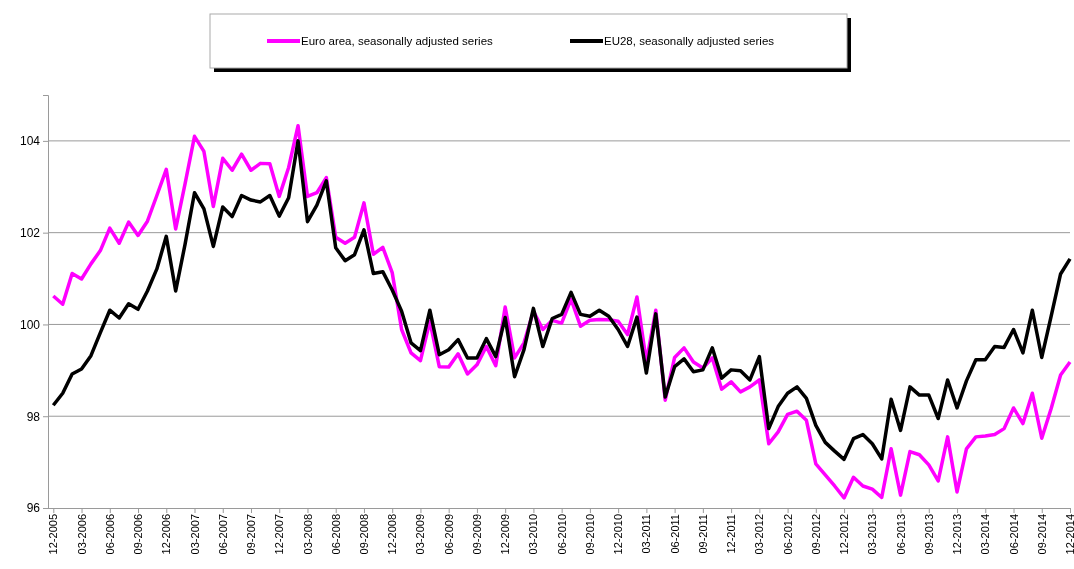  What do you see at coordinates (505, 534) in the screenshot?
I see `x-tick-label: 12-2009` at bounding box center [505, 534].